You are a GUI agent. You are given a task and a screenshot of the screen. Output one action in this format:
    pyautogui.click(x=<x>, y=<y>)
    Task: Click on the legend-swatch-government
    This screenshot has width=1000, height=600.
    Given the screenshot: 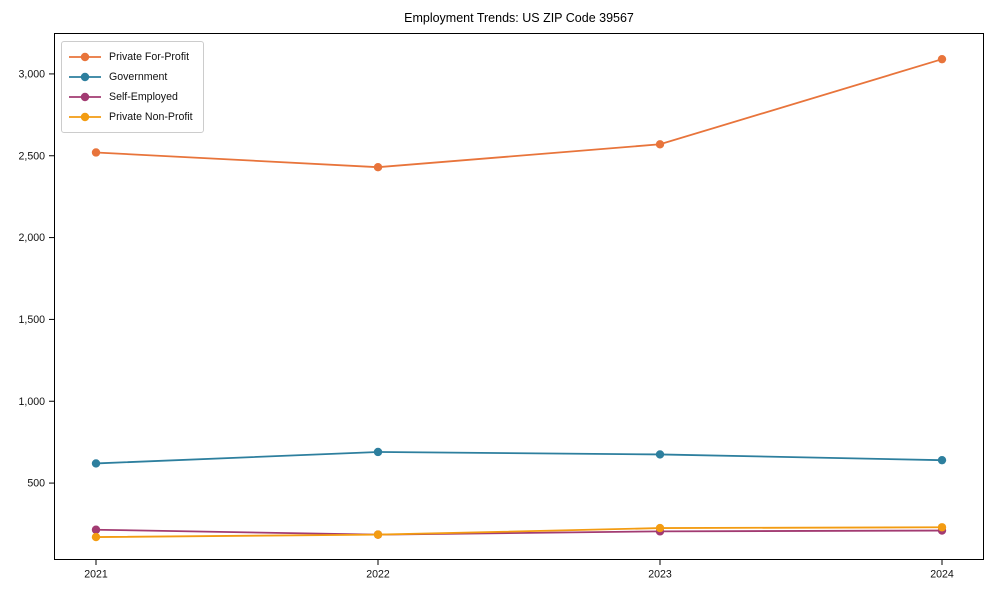 What is the action you would take?
    pyautogui.click(x=85, y=77)
    